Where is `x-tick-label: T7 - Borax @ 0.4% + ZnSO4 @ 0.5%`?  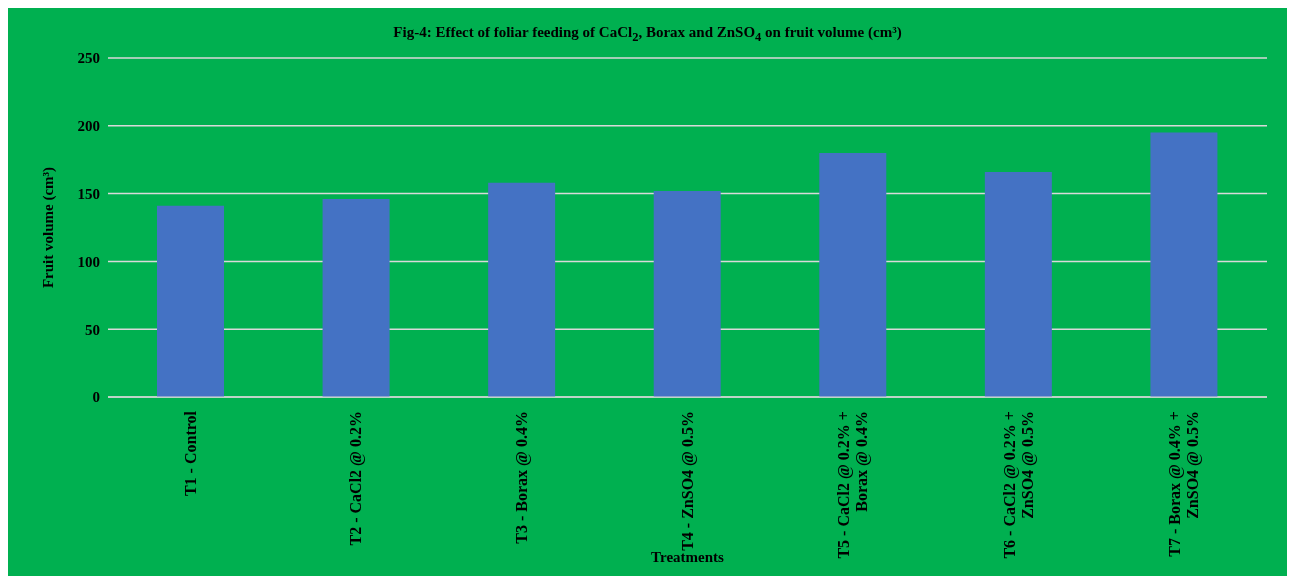
x-tick-label: T7 - Borax @ 0.4% + ZnSO4 @ 0.5% is located at coordinates (1184, 484).